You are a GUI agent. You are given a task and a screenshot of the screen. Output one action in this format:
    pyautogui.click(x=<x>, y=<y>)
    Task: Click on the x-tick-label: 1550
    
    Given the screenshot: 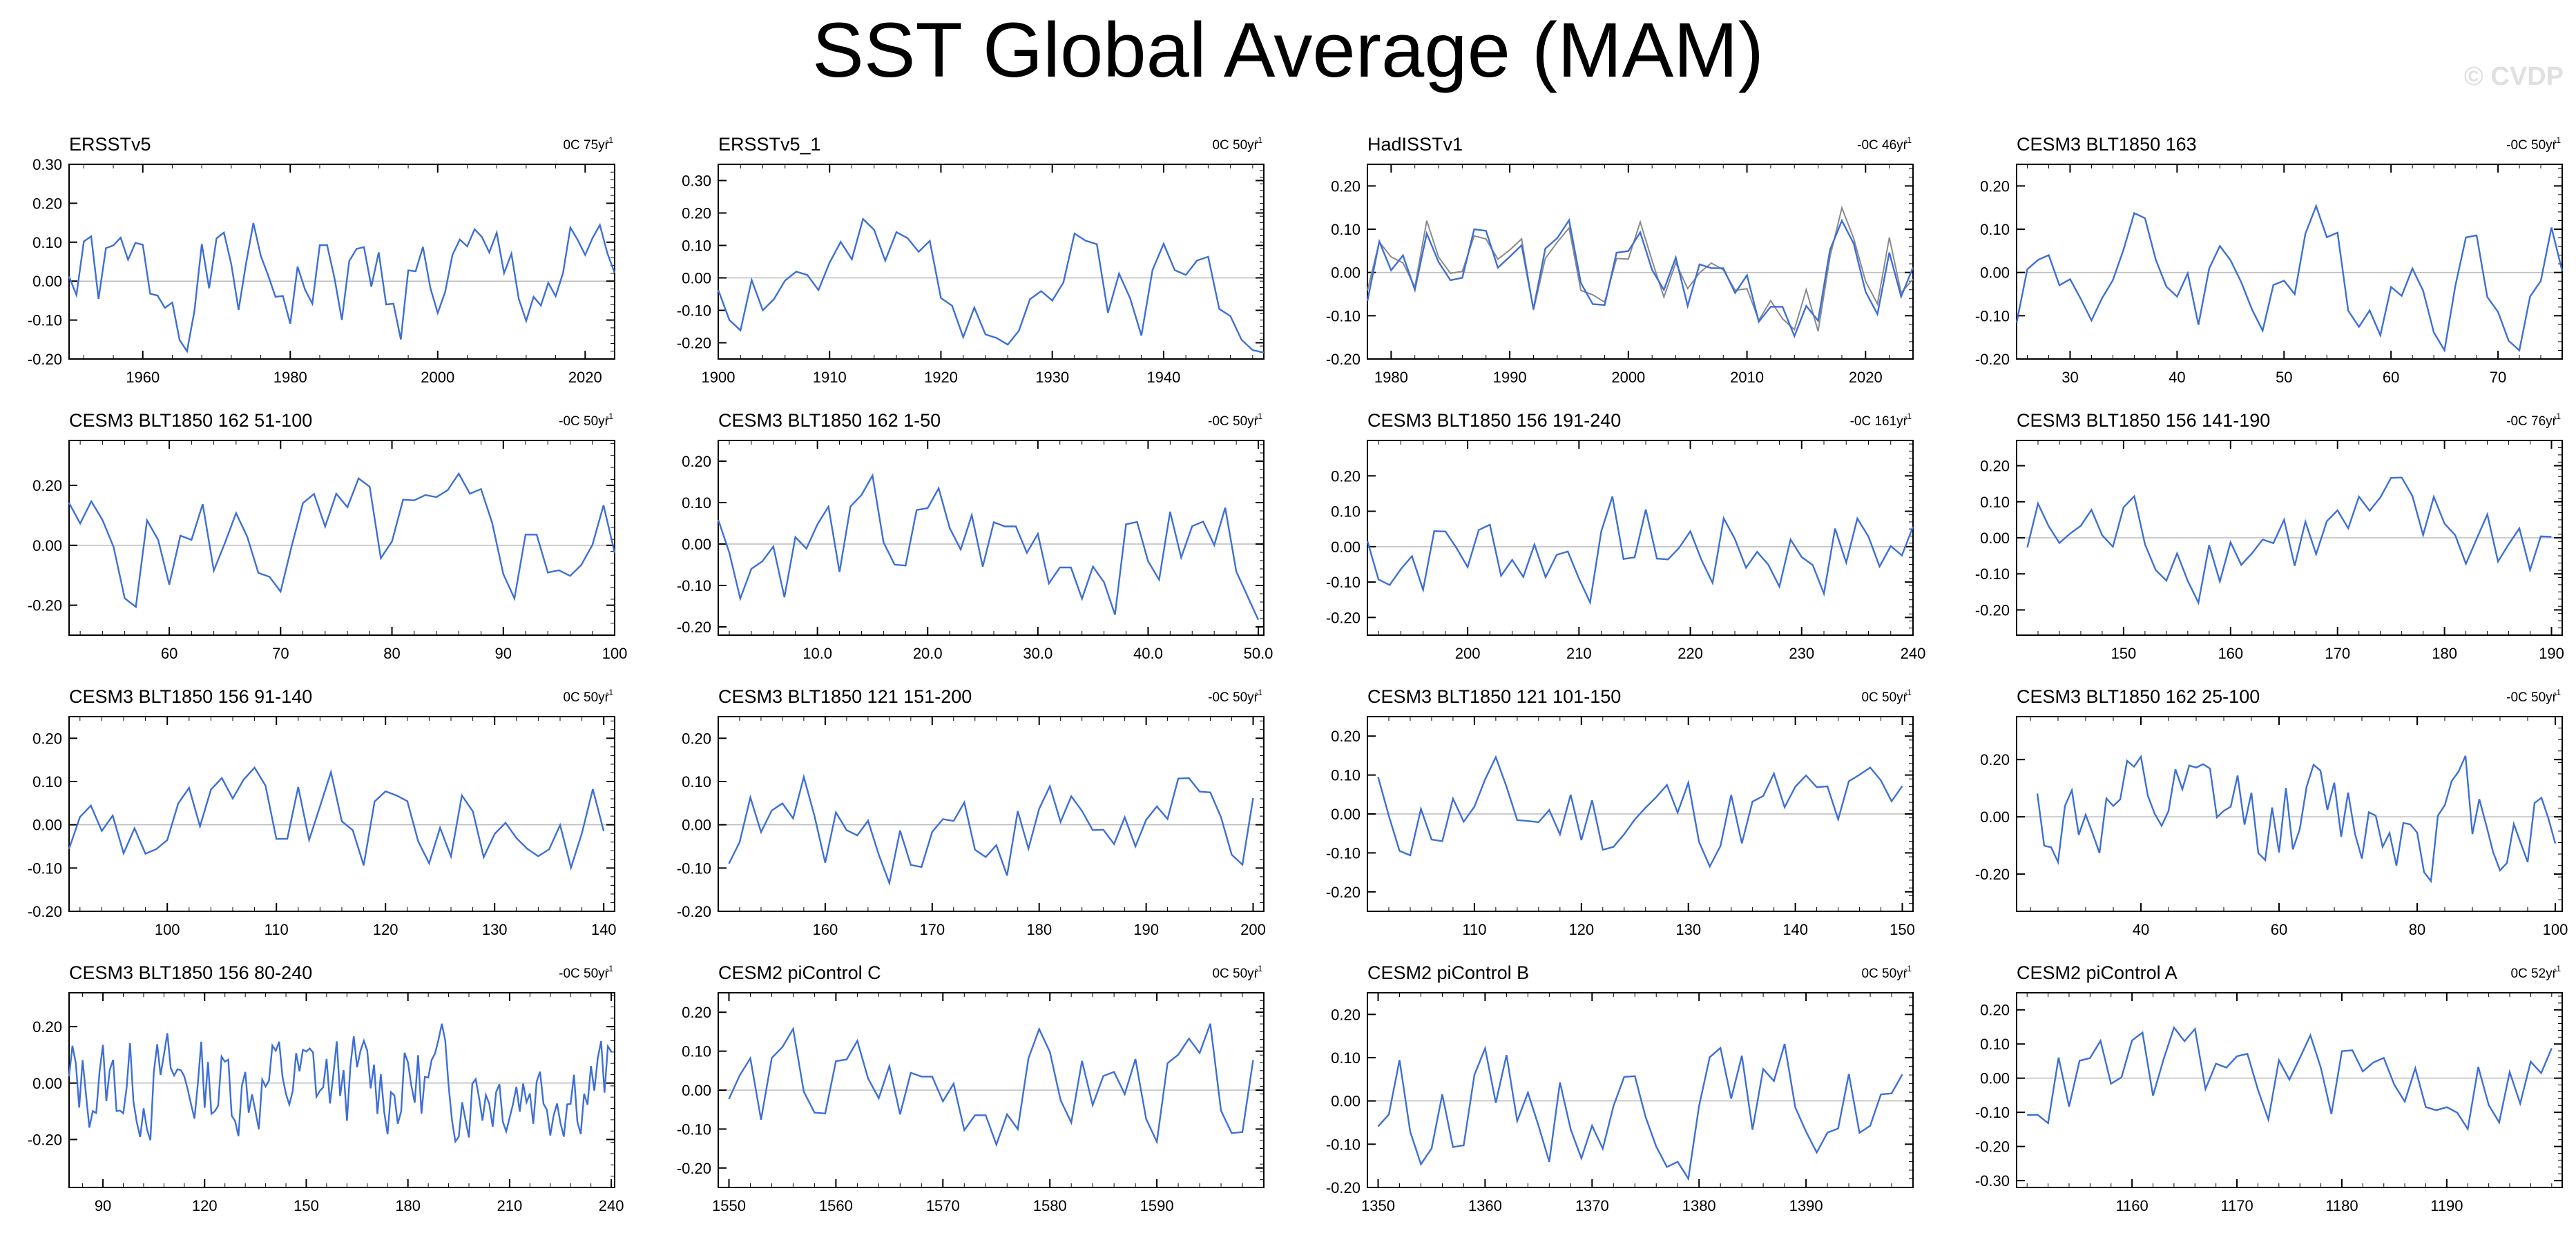 What is the action you would take?
    pyautogui.click(x=729, y=1205)
    